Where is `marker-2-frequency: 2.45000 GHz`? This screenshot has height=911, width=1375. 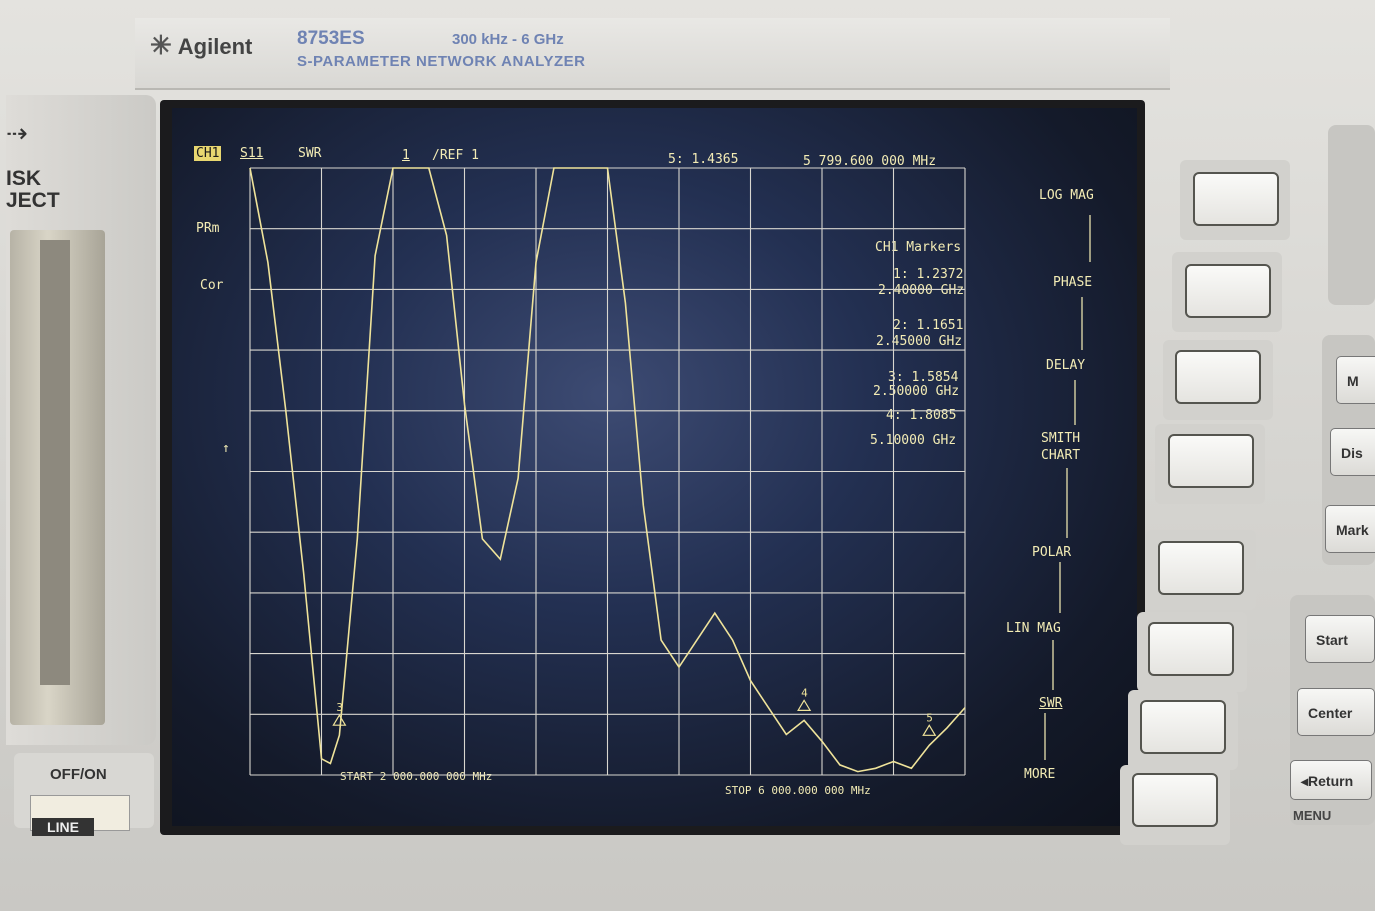 marker-2-frequency: 2.45000 GHz is located at coordinates (919, 341).